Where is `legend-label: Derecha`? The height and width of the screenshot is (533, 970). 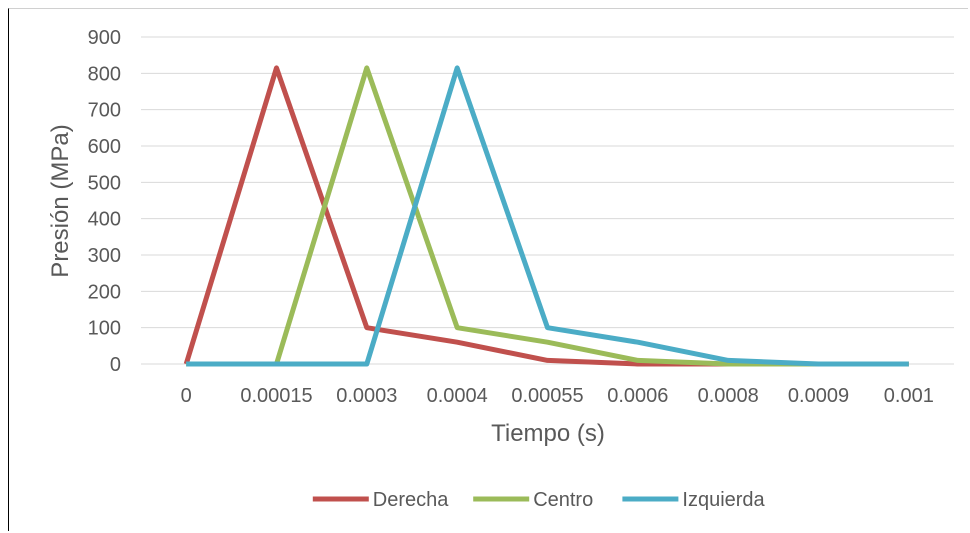 legend-label: Derecha is located at coordinates (411, 500).